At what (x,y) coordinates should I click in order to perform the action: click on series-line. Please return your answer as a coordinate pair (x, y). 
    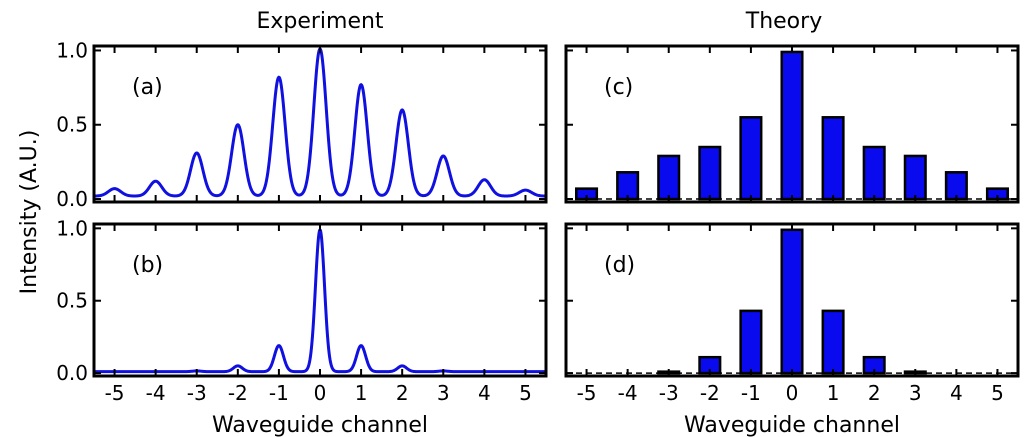
    Looking at the image, I should click on (320, 301).